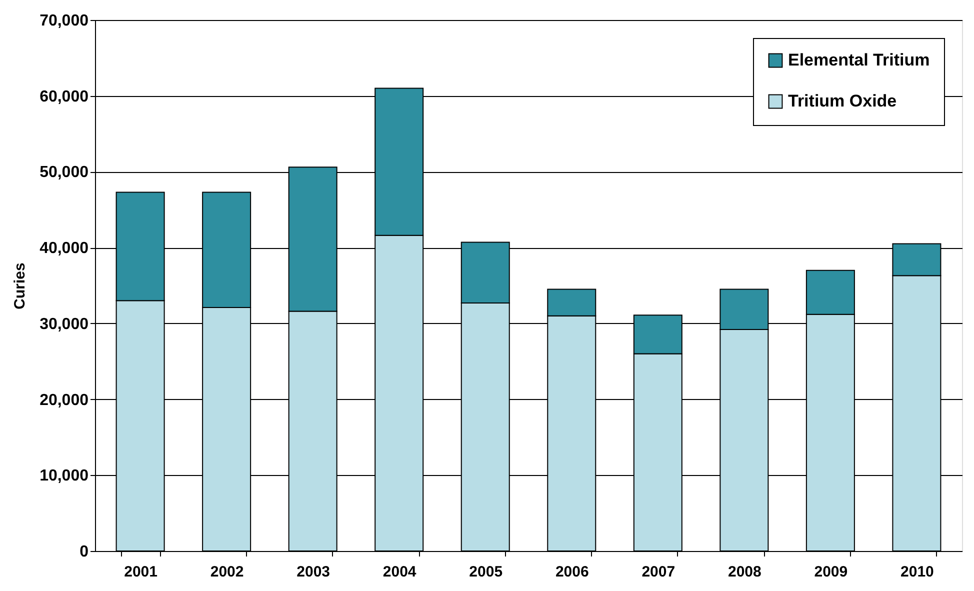 The height and width of the screenshot is (591, 974). I want to click on y-tick-label: 50,000, so click(64, 173).